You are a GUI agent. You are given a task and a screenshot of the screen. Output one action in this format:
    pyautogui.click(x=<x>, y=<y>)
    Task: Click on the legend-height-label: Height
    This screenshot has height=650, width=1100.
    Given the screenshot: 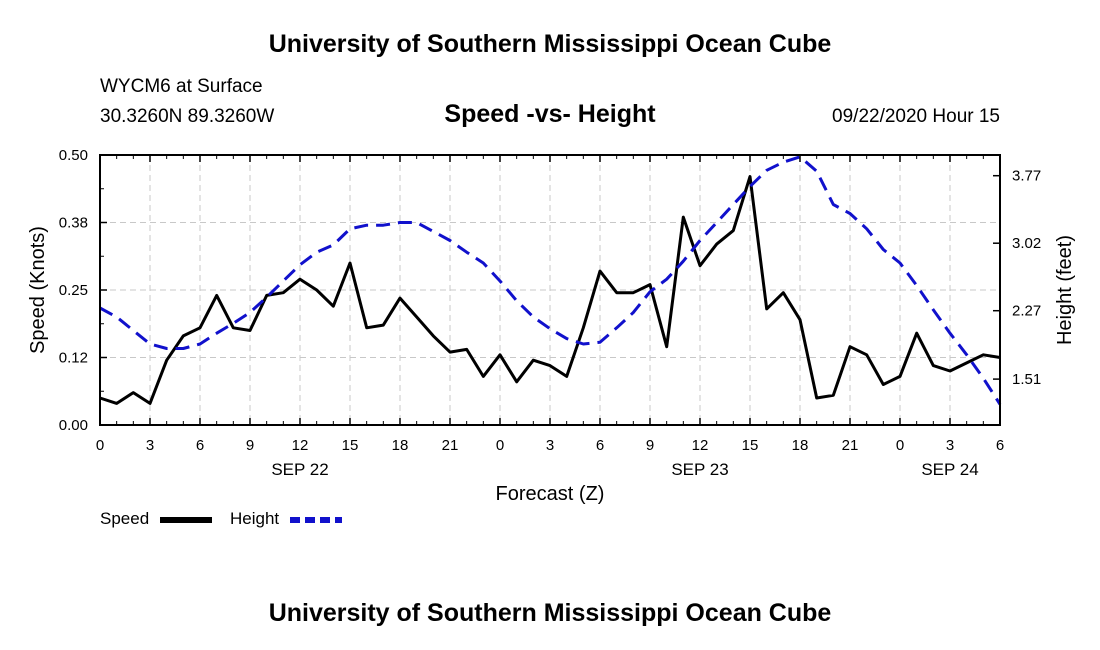 What is the action you would take?
    pyautogui.click(x=255, y=518)
    